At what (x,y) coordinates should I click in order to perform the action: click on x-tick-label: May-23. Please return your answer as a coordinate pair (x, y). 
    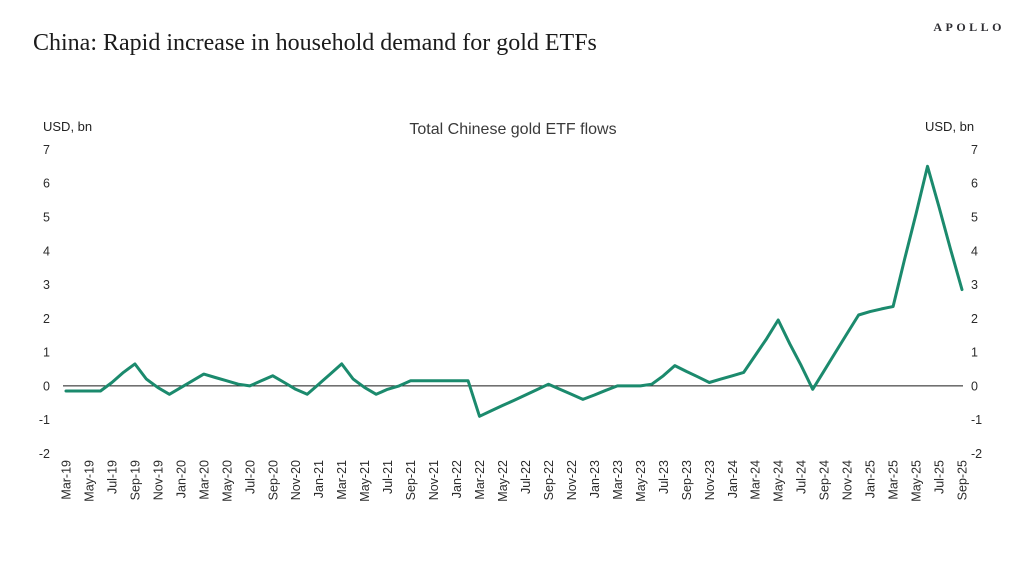
    Looking at the image, I should click on (641, 481).